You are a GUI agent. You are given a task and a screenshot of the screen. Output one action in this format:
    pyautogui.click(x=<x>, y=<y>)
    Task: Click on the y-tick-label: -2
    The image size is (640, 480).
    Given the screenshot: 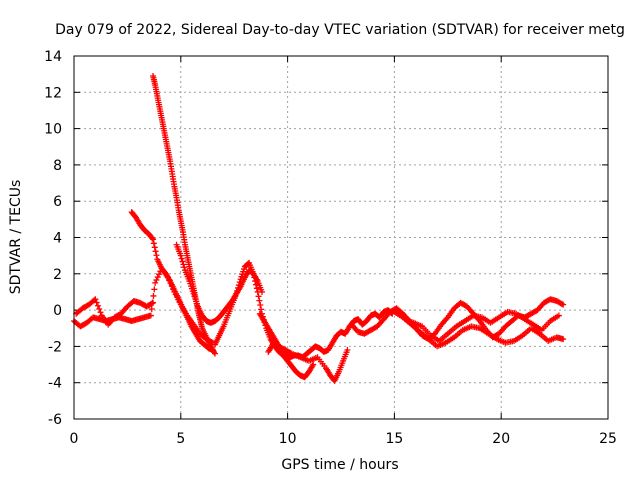 What is the action you would take?
    pyautogui.click(x=55, y=347)
    